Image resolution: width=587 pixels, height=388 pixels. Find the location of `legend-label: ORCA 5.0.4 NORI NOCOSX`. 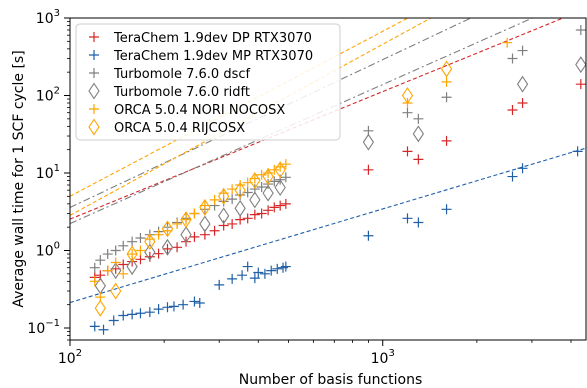

legend-label: ORCA 5.0.4 NORI NOCOSX is located at coordinates (199, 110).